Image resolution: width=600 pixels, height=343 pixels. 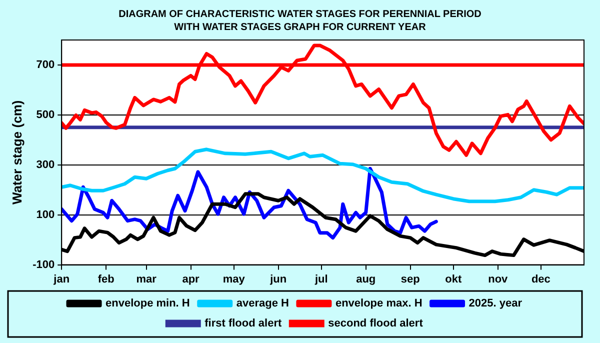 I want to click on y-tick-label: 700, so click(x=45, y=65).